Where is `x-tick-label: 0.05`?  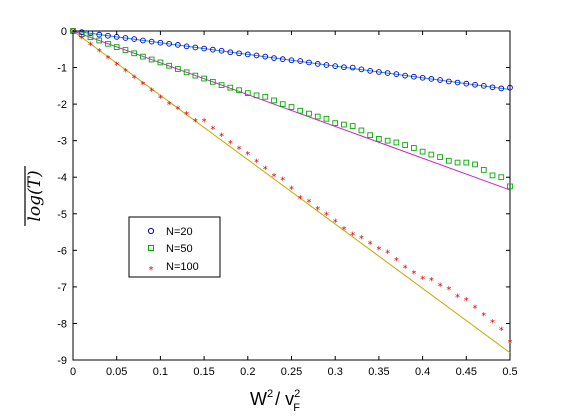 x-tick-label: 0.05 is located at coordinates (116, 372).